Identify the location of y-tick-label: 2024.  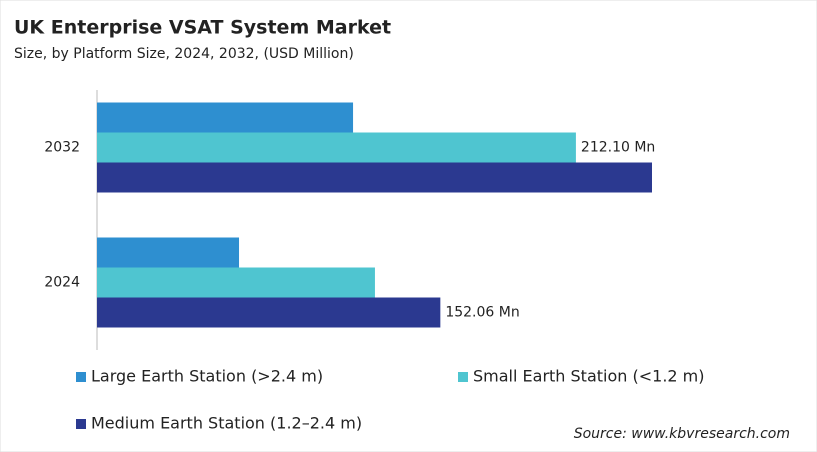
(62, 283).